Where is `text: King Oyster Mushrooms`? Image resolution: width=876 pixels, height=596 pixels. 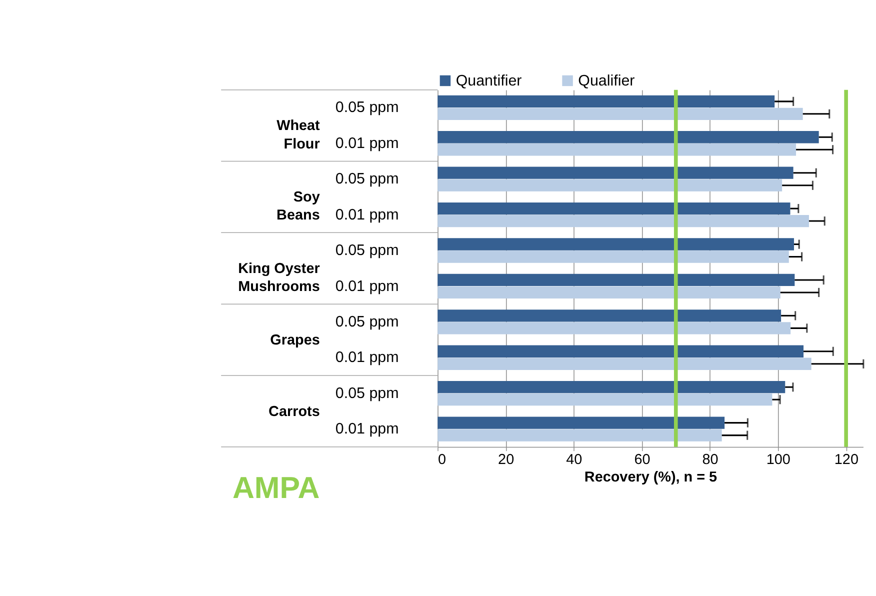
text: King Oyster Mushrooms is located at coordinates (279, 278).